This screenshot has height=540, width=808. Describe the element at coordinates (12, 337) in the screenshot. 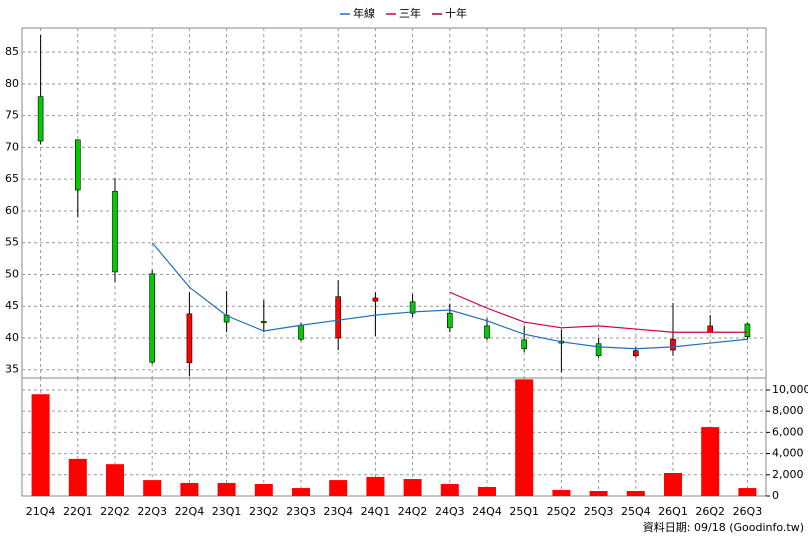

I see `y-tick-label: 40` at that location.